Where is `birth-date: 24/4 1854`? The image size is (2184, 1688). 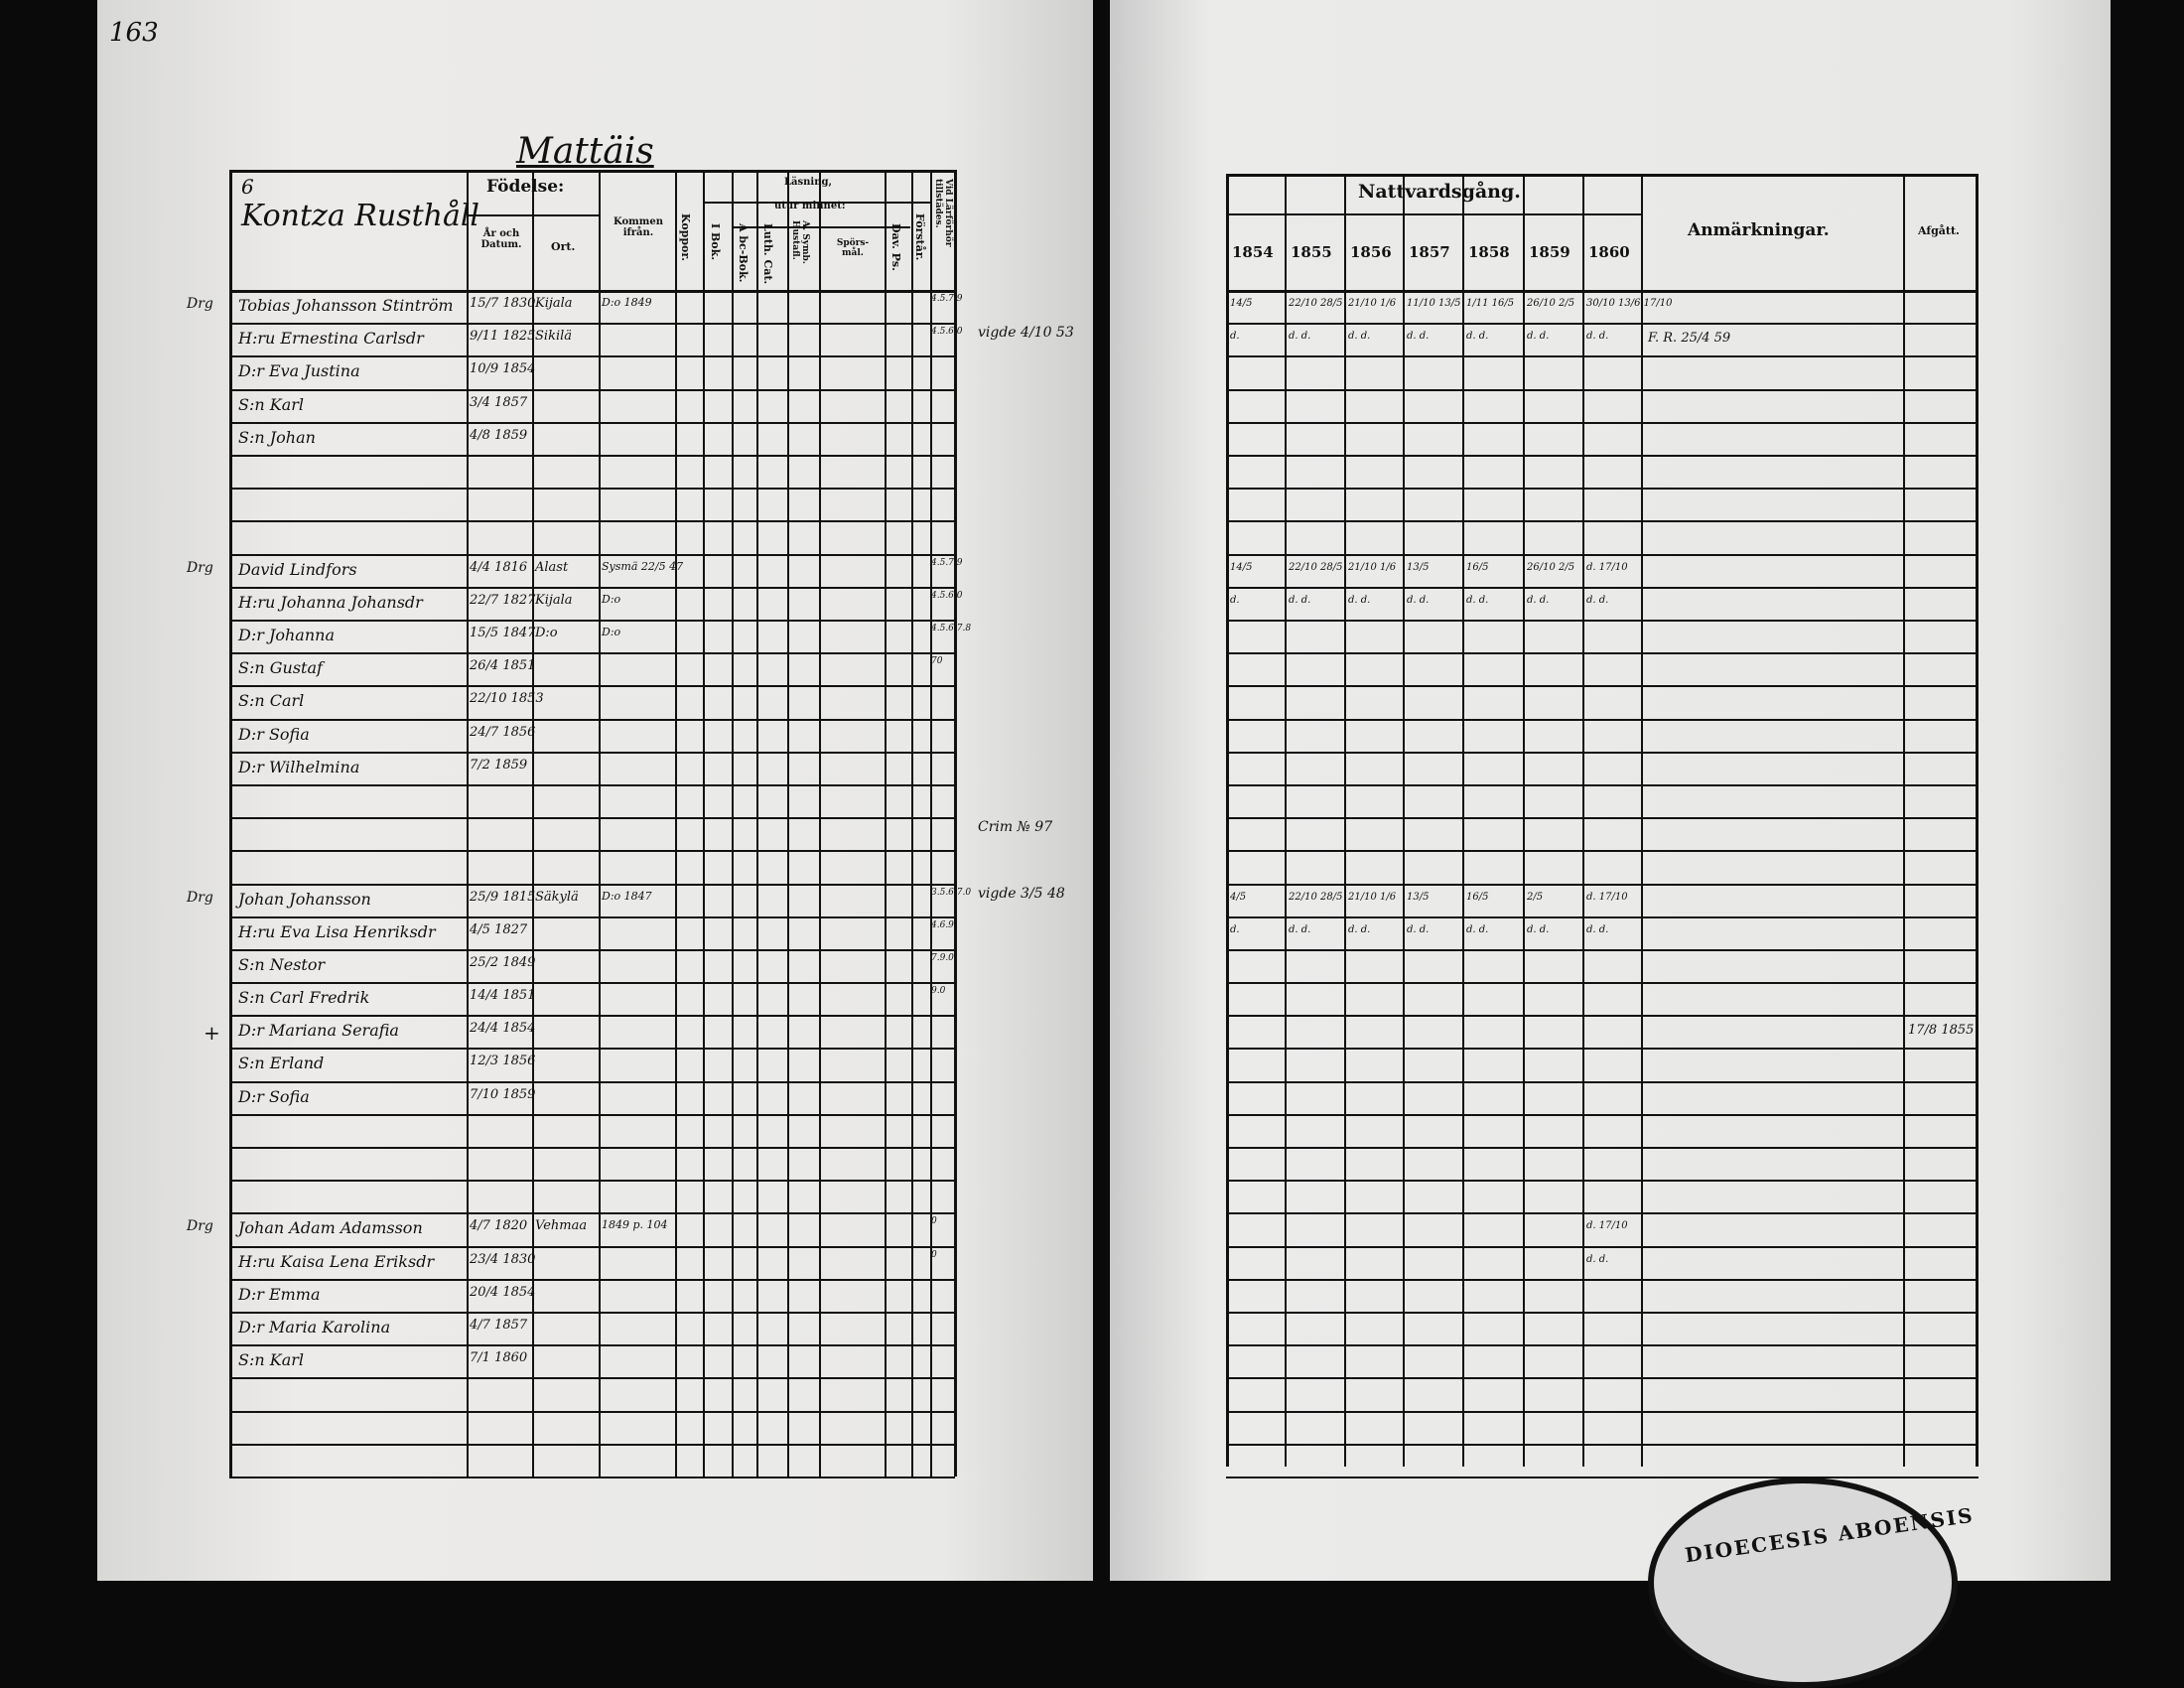 birth-date: 24/4 1854 is located at coordinates (503, 1029).